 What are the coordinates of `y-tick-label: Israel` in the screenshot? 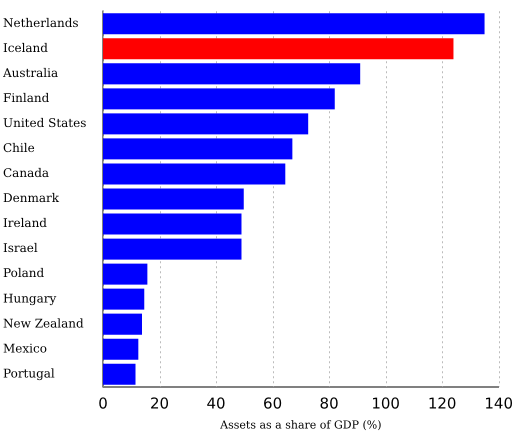 It's located at (20, 248).